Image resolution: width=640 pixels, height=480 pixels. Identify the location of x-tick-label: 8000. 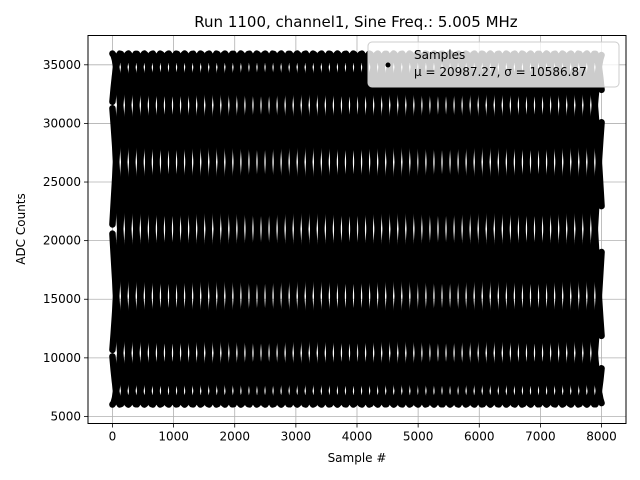
(601, 437).